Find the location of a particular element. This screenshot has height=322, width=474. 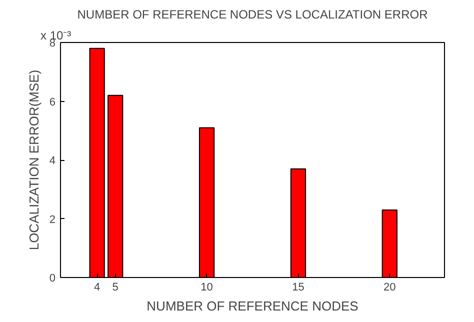

x-tick-label: 5 is located at coordinates (115, 288).